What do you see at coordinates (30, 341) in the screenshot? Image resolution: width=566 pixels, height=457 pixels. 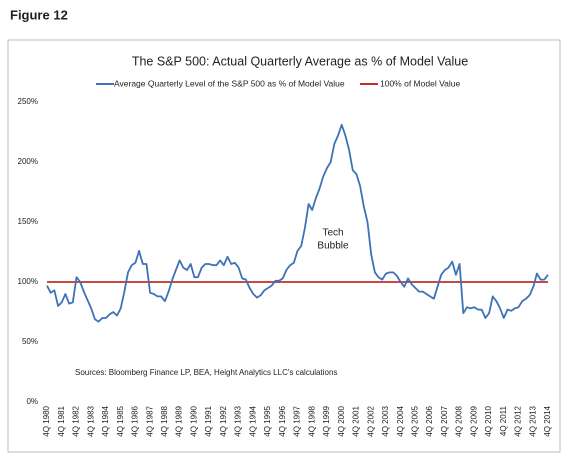 I see `y-tick-label: 50%` at bounding box center [30, 341].